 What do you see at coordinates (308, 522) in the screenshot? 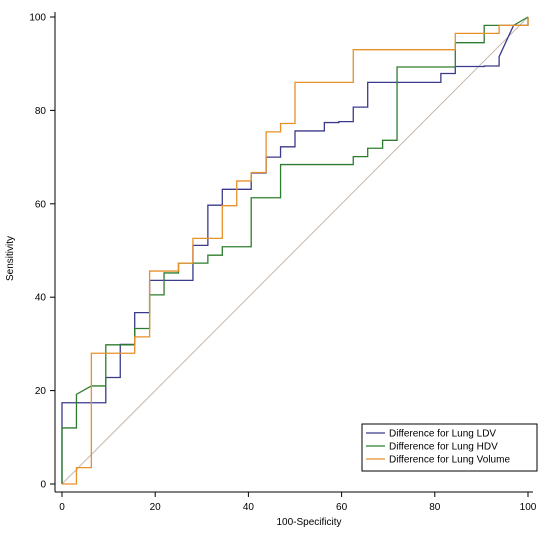
I see `x-axis-label: 100-Specificity` at bounding box center [308, 522].